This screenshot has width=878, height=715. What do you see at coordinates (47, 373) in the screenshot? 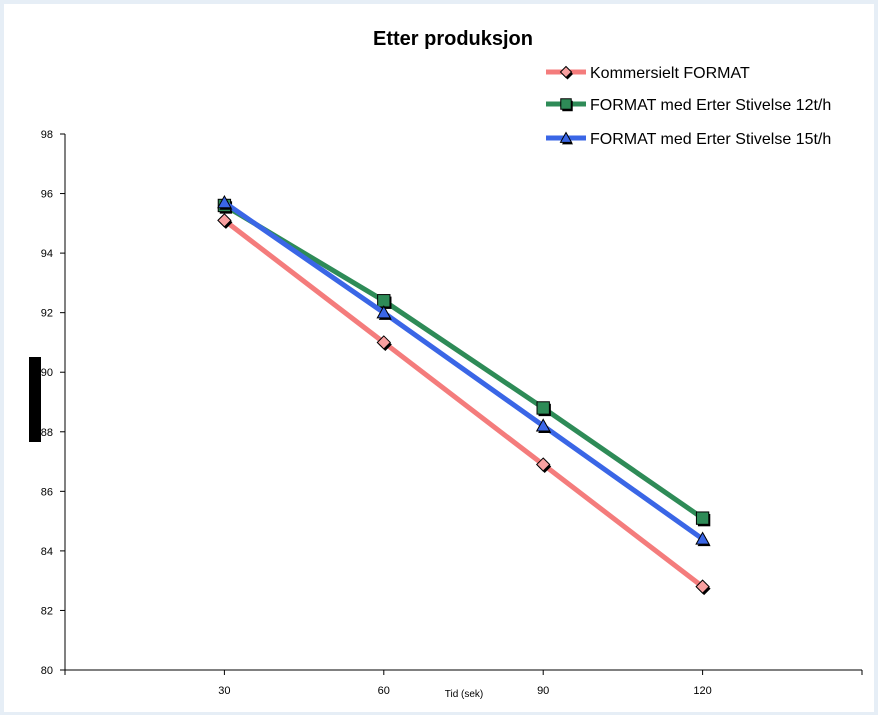
I see `y-tick-label: 90` at bounding box center [47, 373].